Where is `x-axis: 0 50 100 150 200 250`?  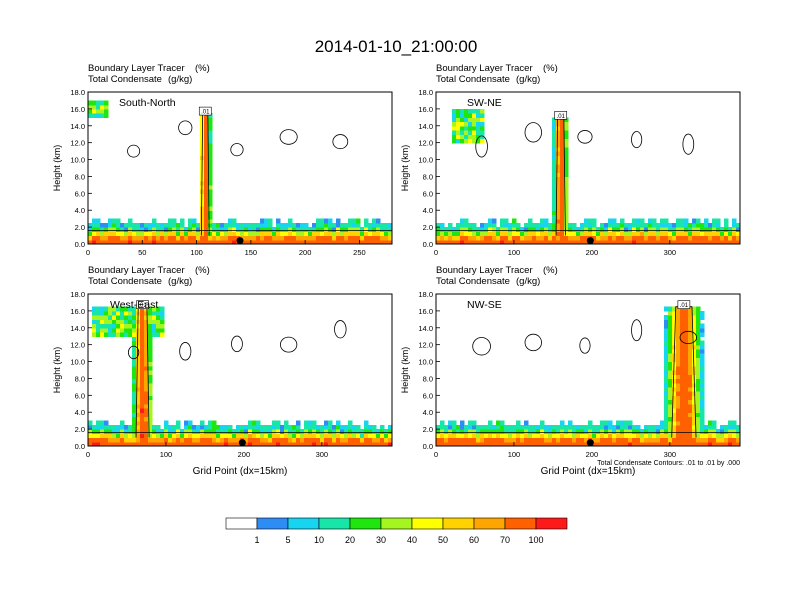
x-axis: 0 50 100 150 200 250 is located at coordinates (226, 248).